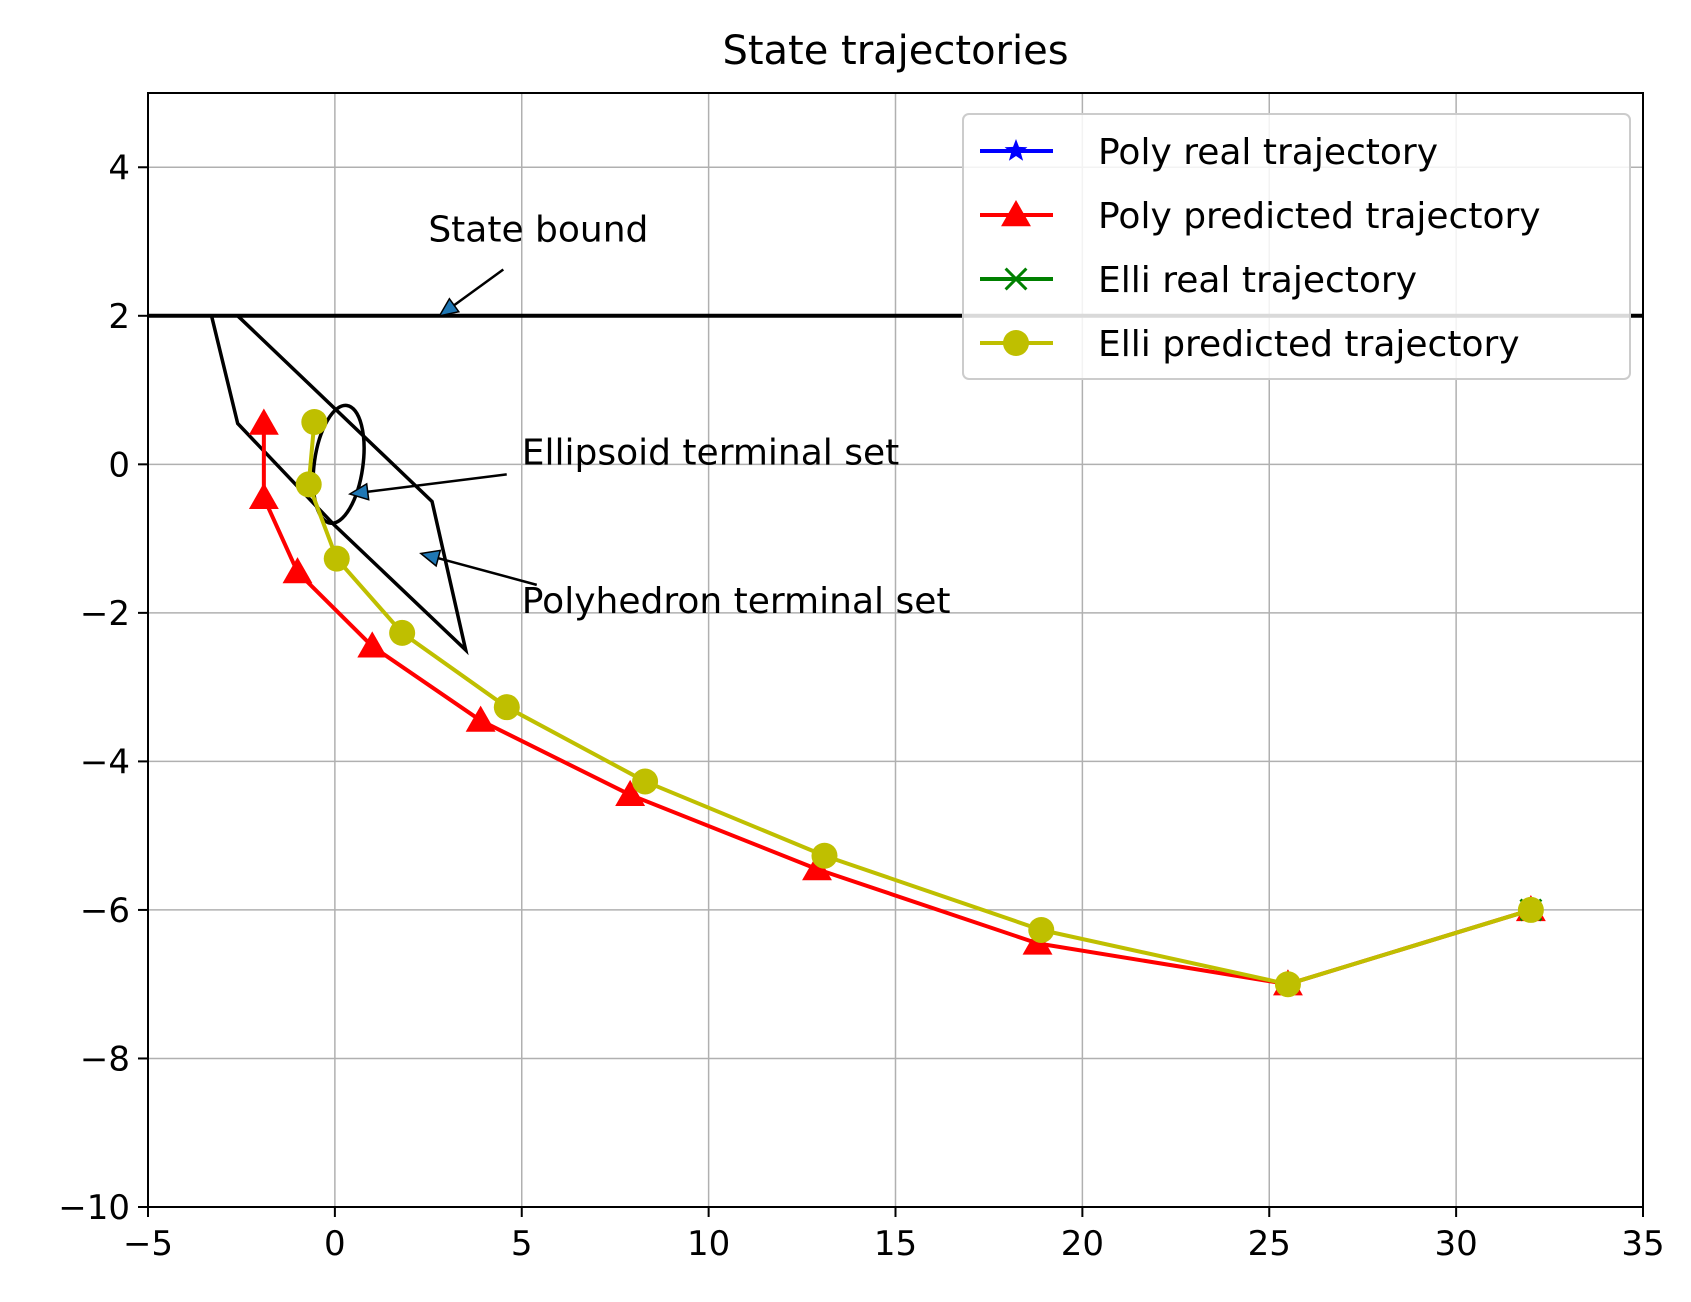 The width and height of the screenshot is (1691, 1302). What do you see at coordinates (105, 762) in the screenshot?
I see `y-tick-label: −4` at bounding box center [105, 762].